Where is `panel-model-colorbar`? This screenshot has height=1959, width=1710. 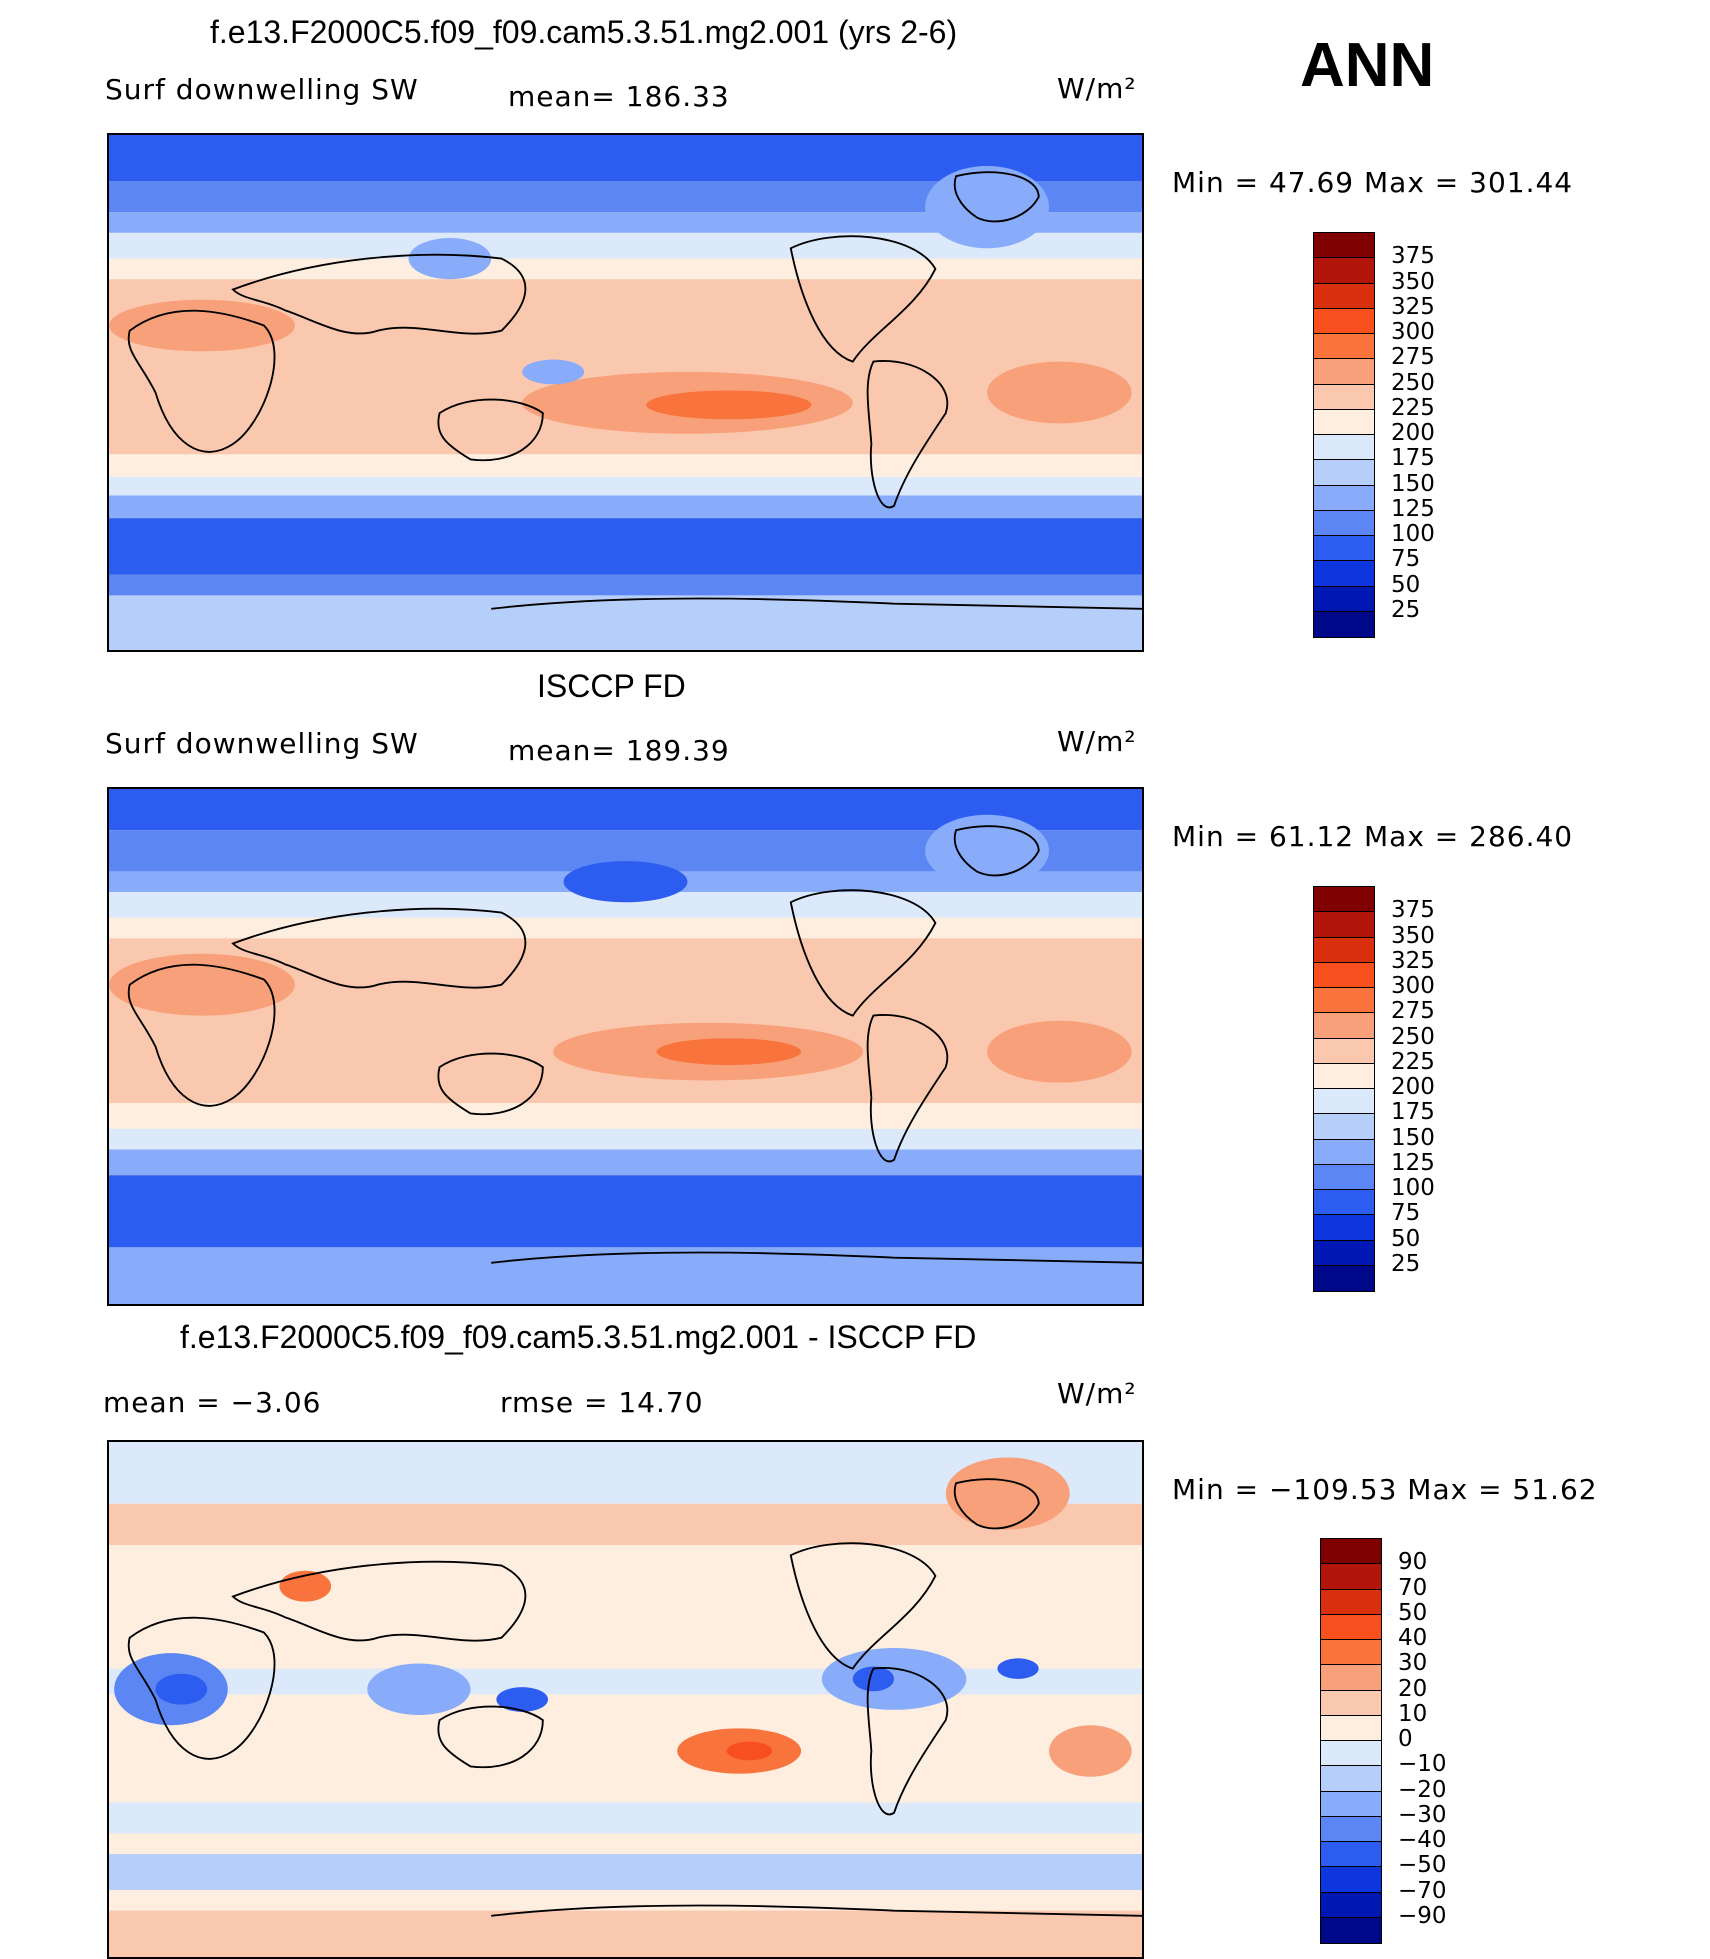 panel-model-colorbar is located at coordinates (1344, 435).